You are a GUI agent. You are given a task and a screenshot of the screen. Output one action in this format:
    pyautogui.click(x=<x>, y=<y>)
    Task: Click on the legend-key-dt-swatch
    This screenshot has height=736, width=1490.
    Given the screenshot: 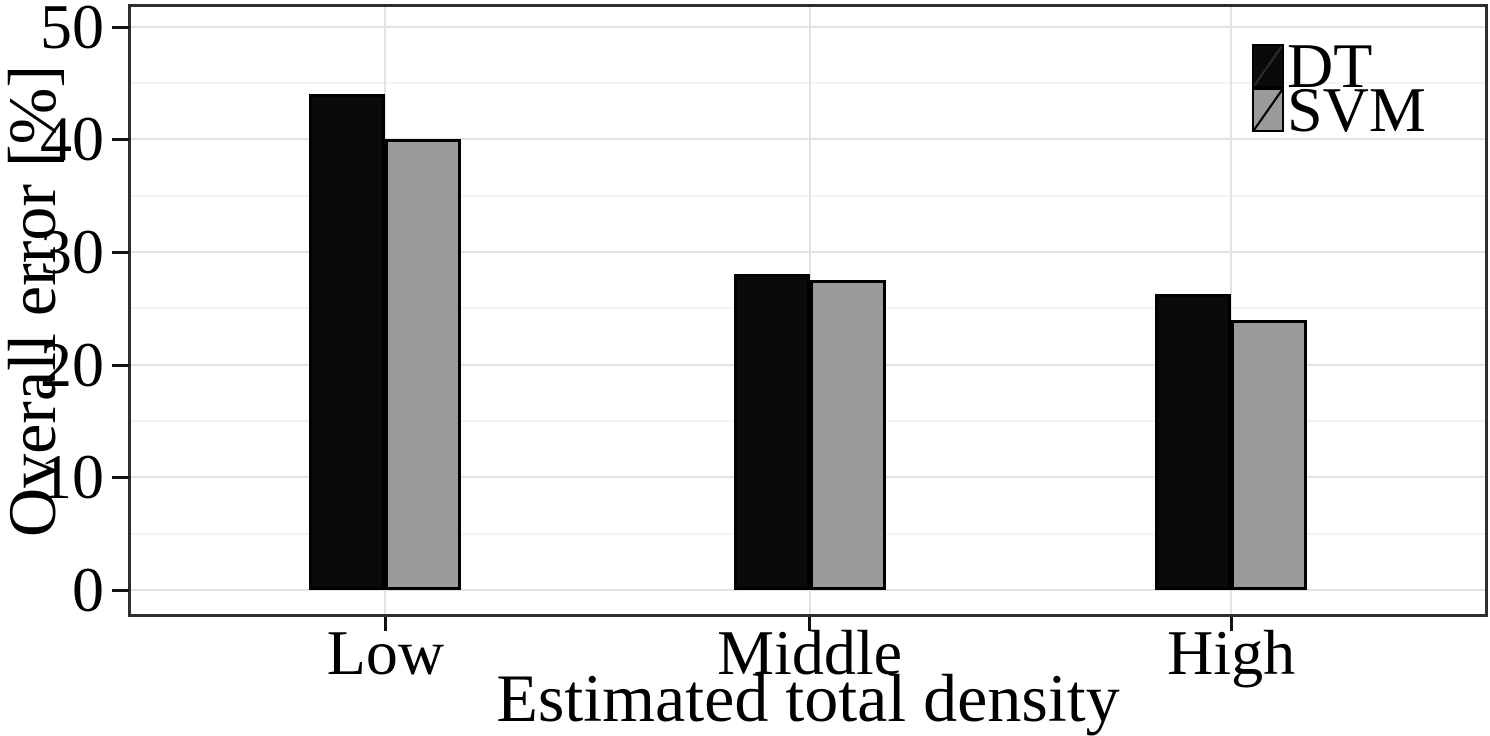 What is the action you would take?
    pyautogui.click(x=1268, y=66)
    